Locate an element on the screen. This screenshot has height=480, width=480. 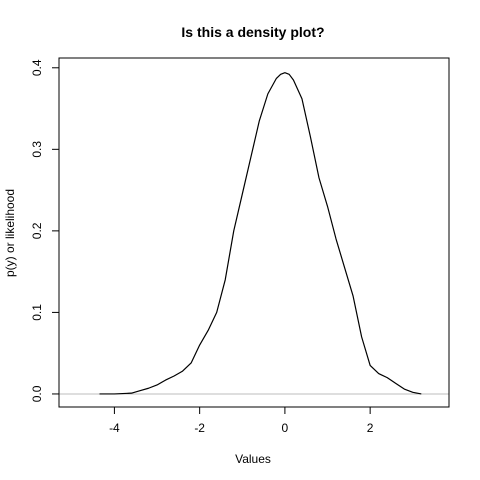
x-tick-label: 0 is located at coordinates (285, 428).